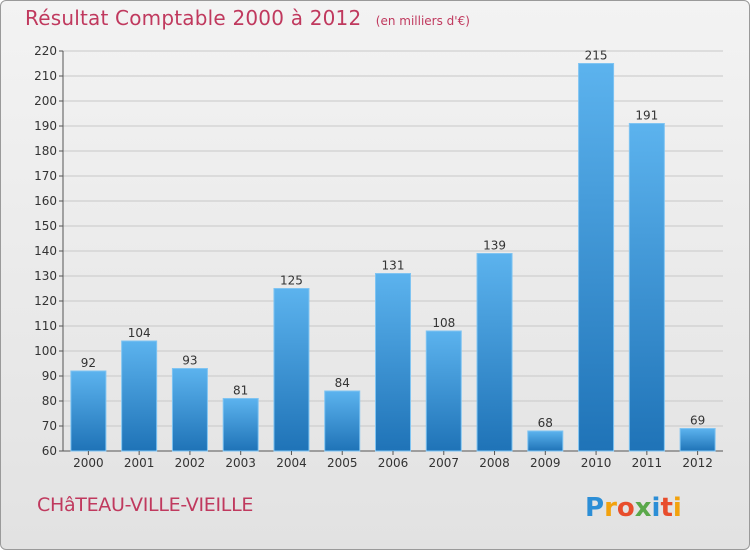 The image size is (750, 550). I want to click on svg-text: Proxiti, so click(633, 508).